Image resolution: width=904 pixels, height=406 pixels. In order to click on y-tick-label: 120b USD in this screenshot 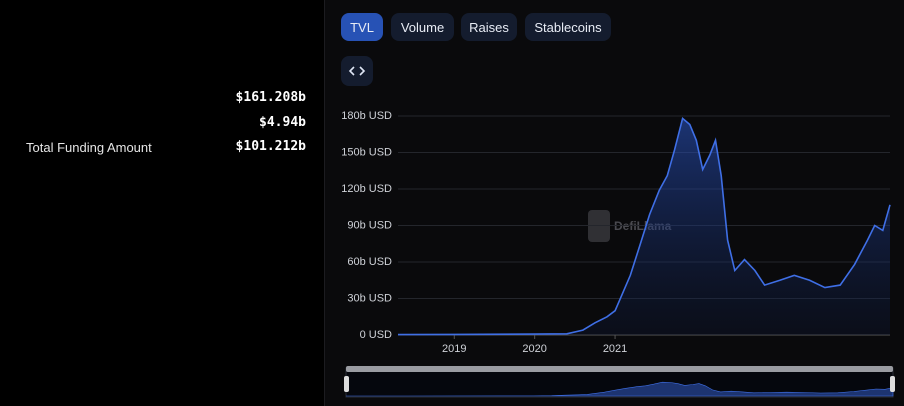, I will do `click(366, 189)`.